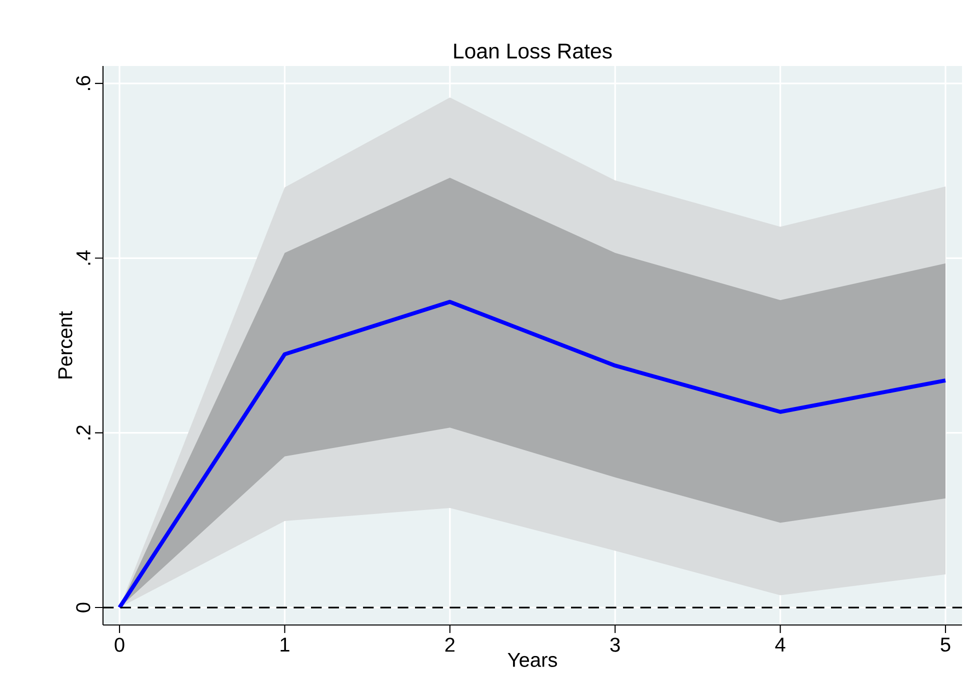 This screenshot has height=700, width=977. I want to click on x-tick-label: 5, so click(945, 645).